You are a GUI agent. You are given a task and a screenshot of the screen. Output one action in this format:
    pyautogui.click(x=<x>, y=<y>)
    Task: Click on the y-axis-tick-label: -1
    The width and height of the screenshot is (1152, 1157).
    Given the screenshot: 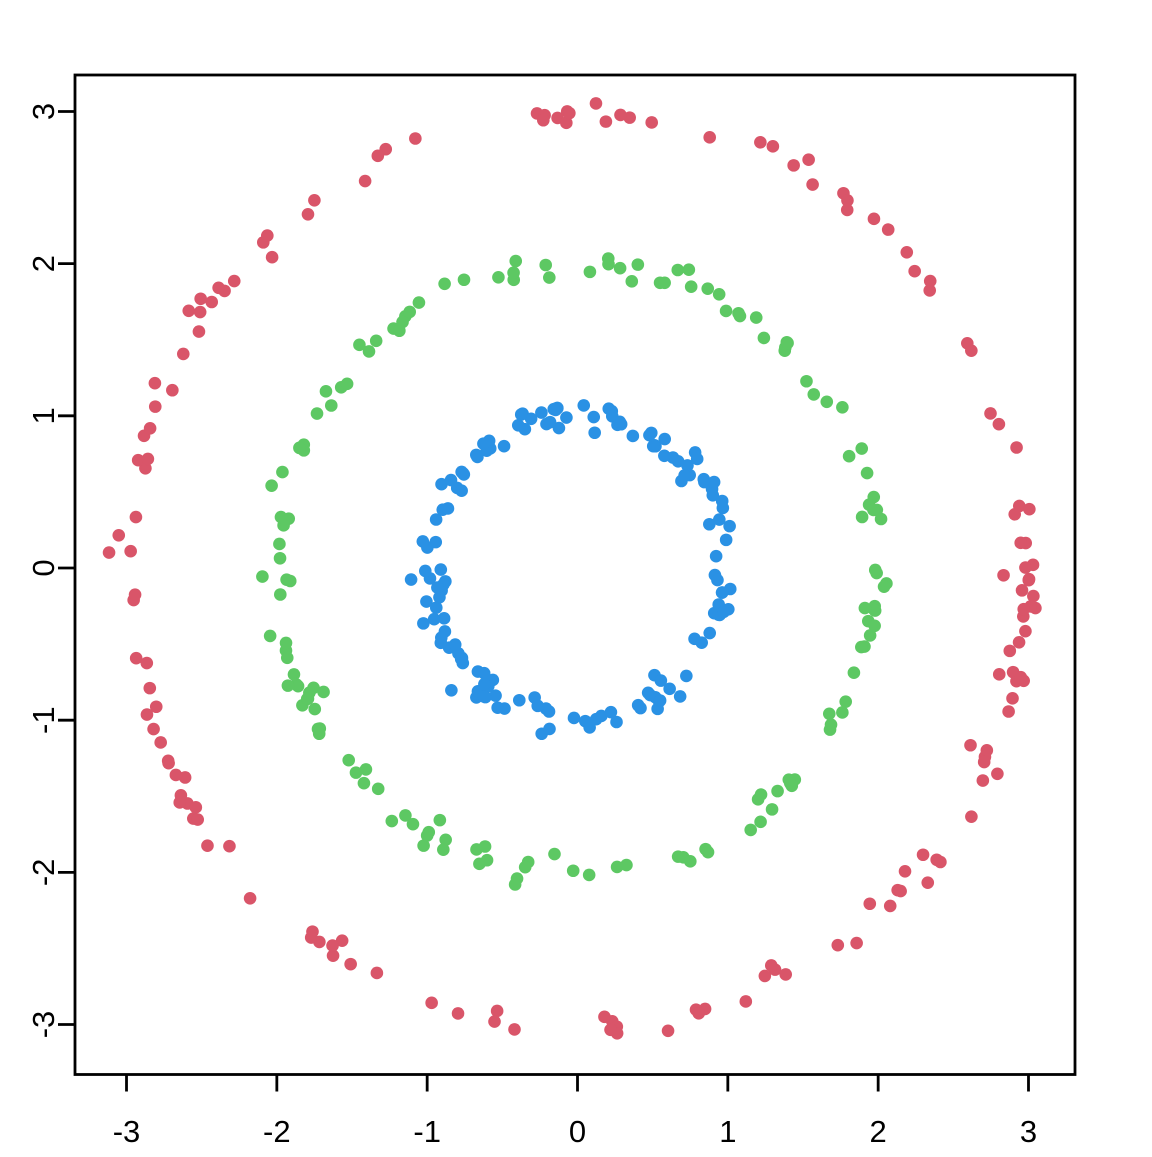 What is the action you would take?
    pyautogui.click(x=43, y=720)
    